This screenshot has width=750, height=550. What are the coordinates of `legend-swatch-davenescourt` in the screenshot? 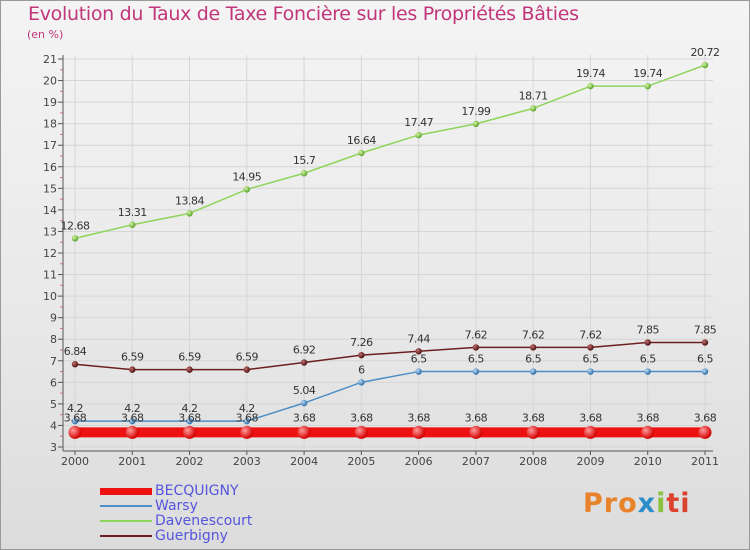 It's located at (126, 521).